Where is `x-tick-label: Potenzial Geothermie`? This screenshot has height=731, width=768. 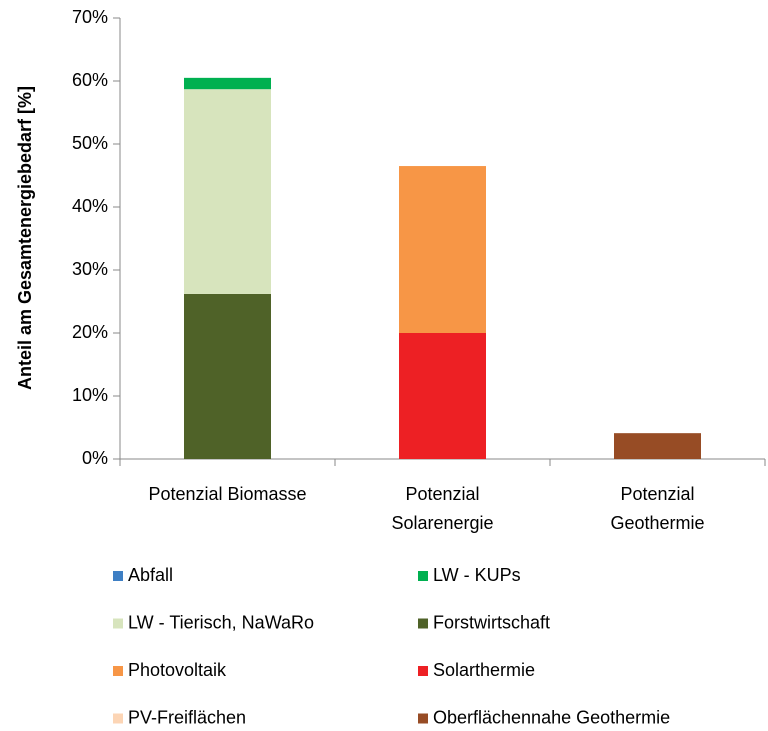 x-tick-label: Potenzial Geothermie is located at coordinates (657, 508).